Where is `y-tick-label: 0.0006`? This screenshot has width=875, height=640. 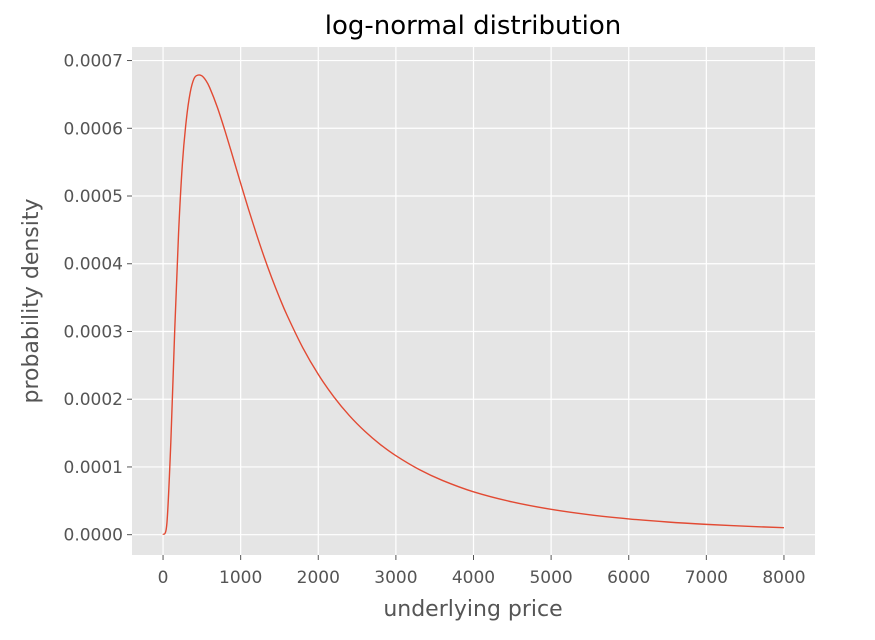 y-tick-label: 0.0006 is located at coordinates (93, 129).